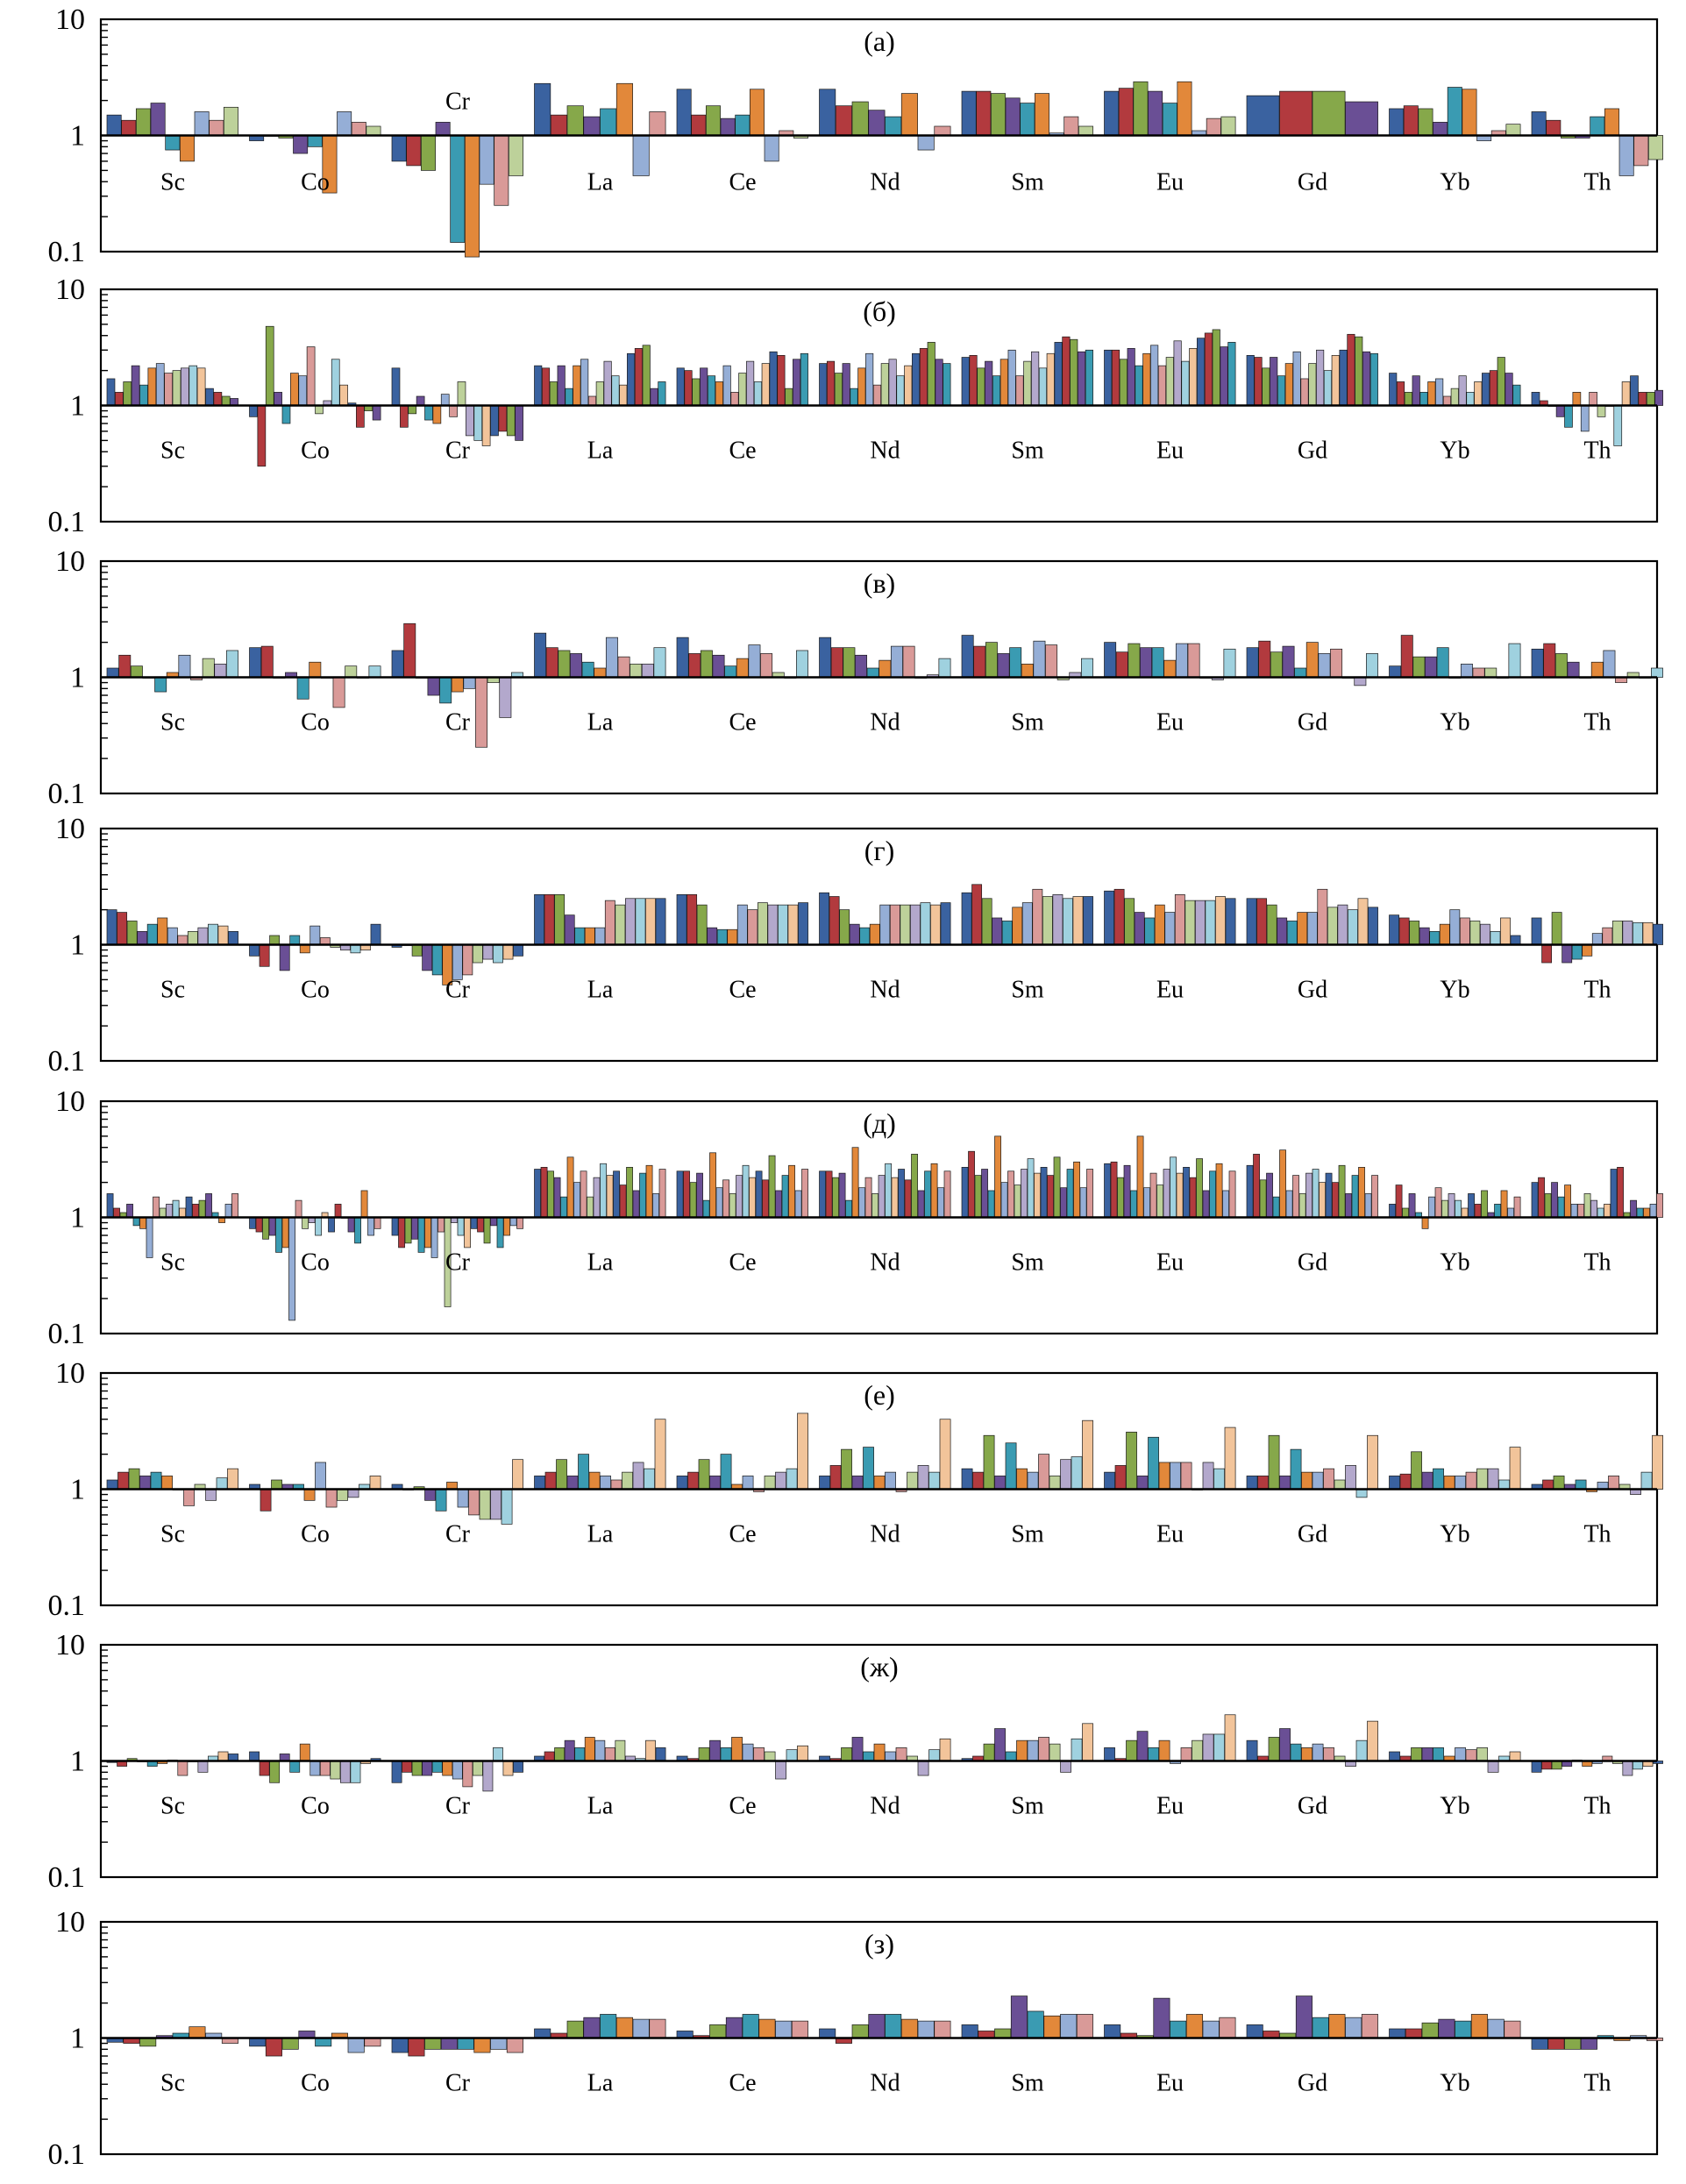 The width and height of the screenshot is (1686, 2184). Describe the element at coordinates (77, 406) in the screenshot. I see `y-tick-label: 1` at that location.